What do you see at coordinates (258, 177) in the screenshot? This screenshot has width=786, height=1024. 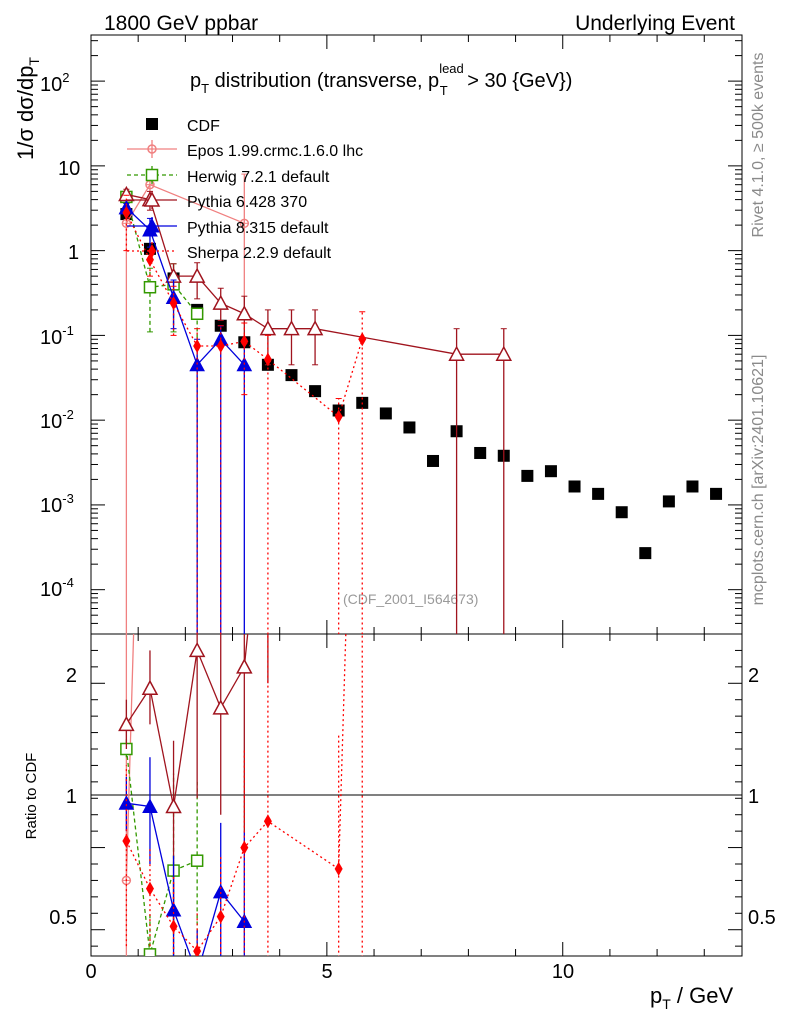 I see `legend-label: Herwig 7.2.1 default` at bounding box center [258, 177].